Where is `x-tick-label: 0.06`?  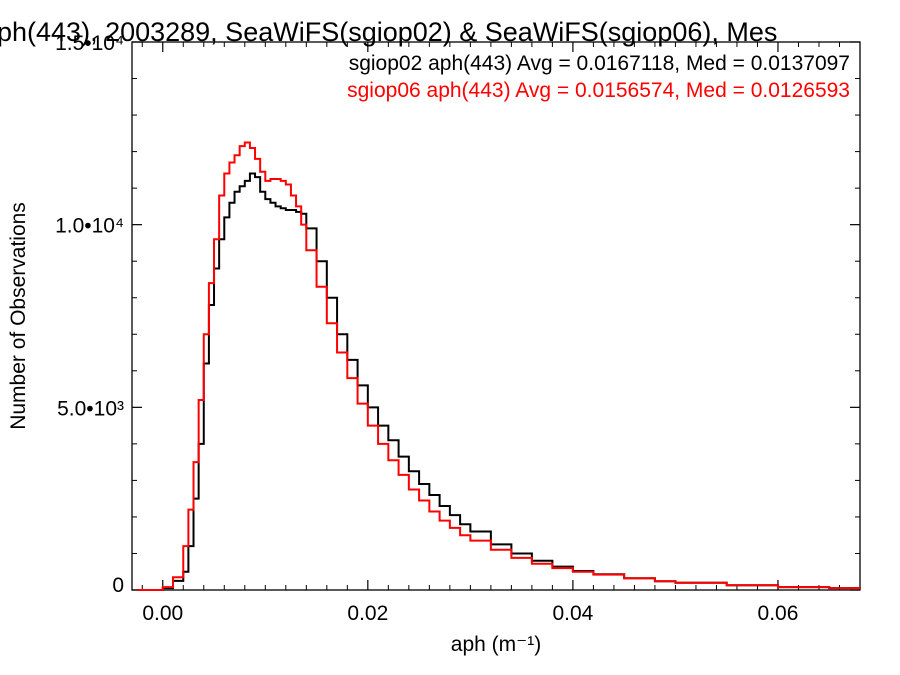 x-tick-label: 0.06 is located at coordinates (778, 613).